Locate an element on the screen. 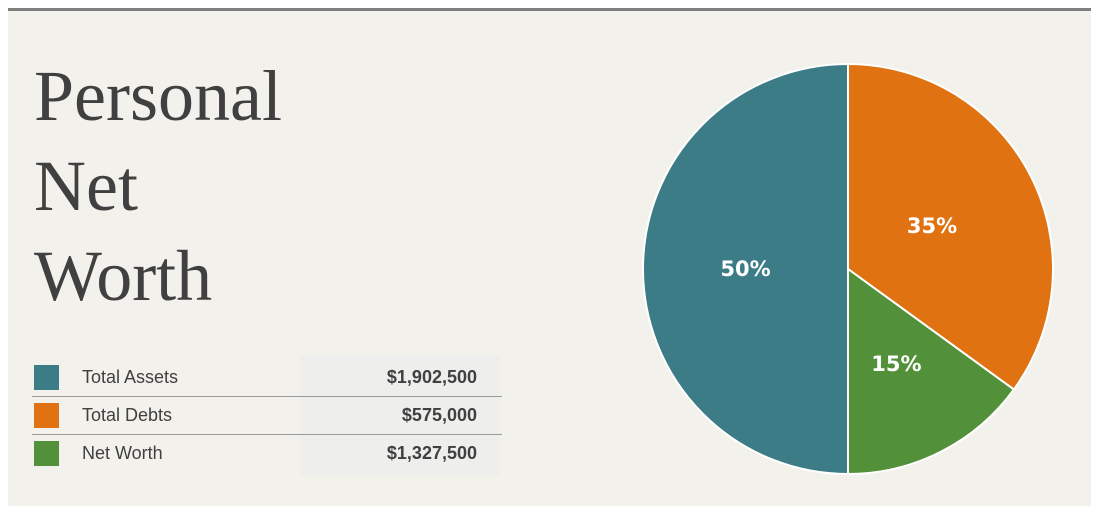  summary-row-net-worth: Net Worth $1,327,500 is located at coordinates (267, 453).